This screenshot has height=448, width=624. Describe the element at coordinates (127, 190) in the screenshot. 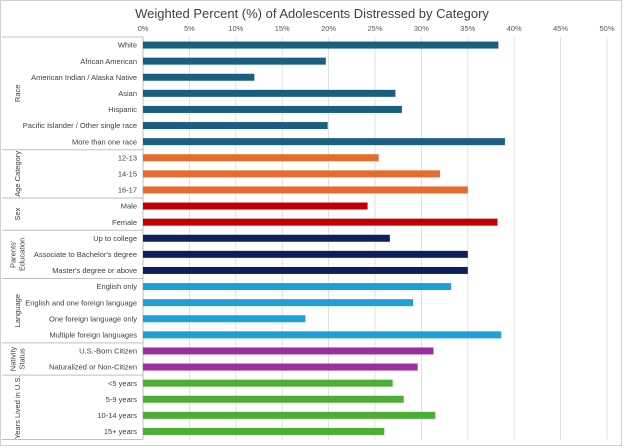

I see `category-label: 16-17` at that location.